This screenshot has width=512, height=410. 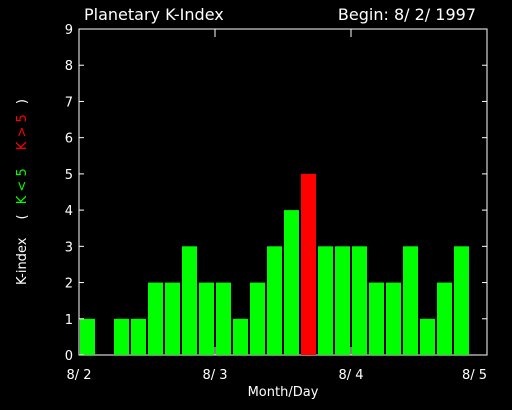 I want to click on y-tick-label-9: 9, so click(x=69, y=30).